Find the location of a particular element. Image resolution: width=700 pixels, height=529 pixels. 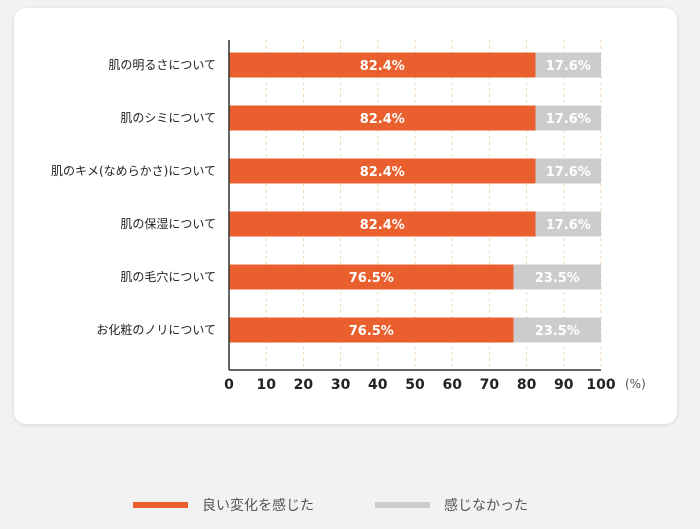

x-tick-label: 40 is located at coordinates (378, 385).